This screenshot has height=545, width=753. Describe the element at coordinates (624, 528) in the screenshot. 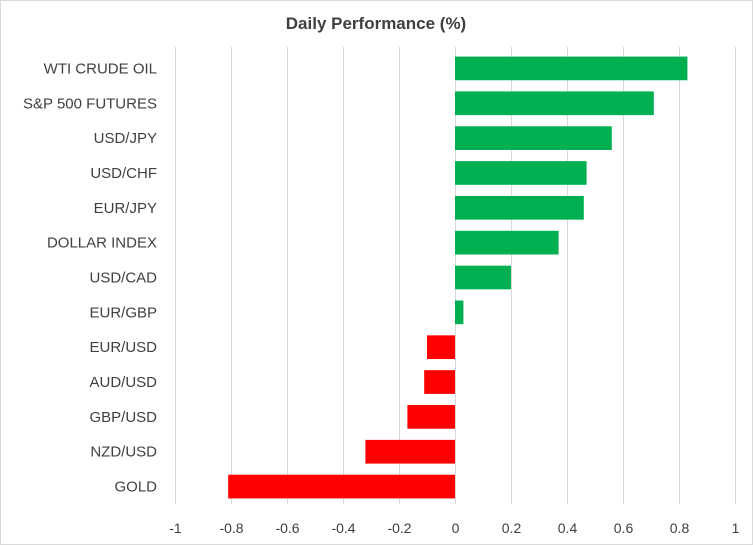

I see `x-tick-label: 0.6` at that location.